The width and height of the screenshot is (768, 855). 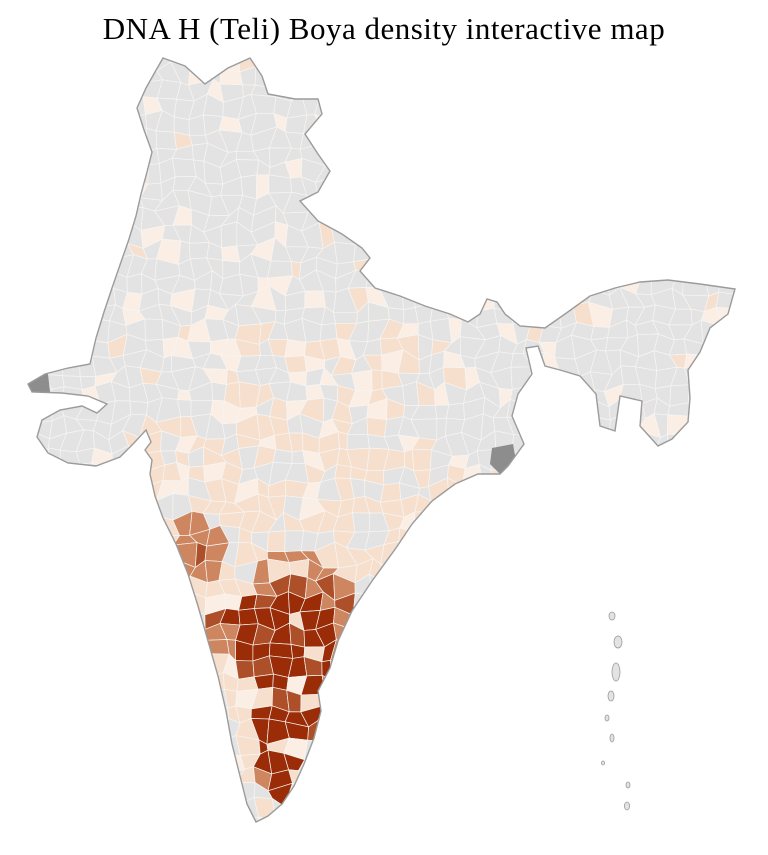 I want to click on andaman-nicobar-islands, so click(x=616, y=711).